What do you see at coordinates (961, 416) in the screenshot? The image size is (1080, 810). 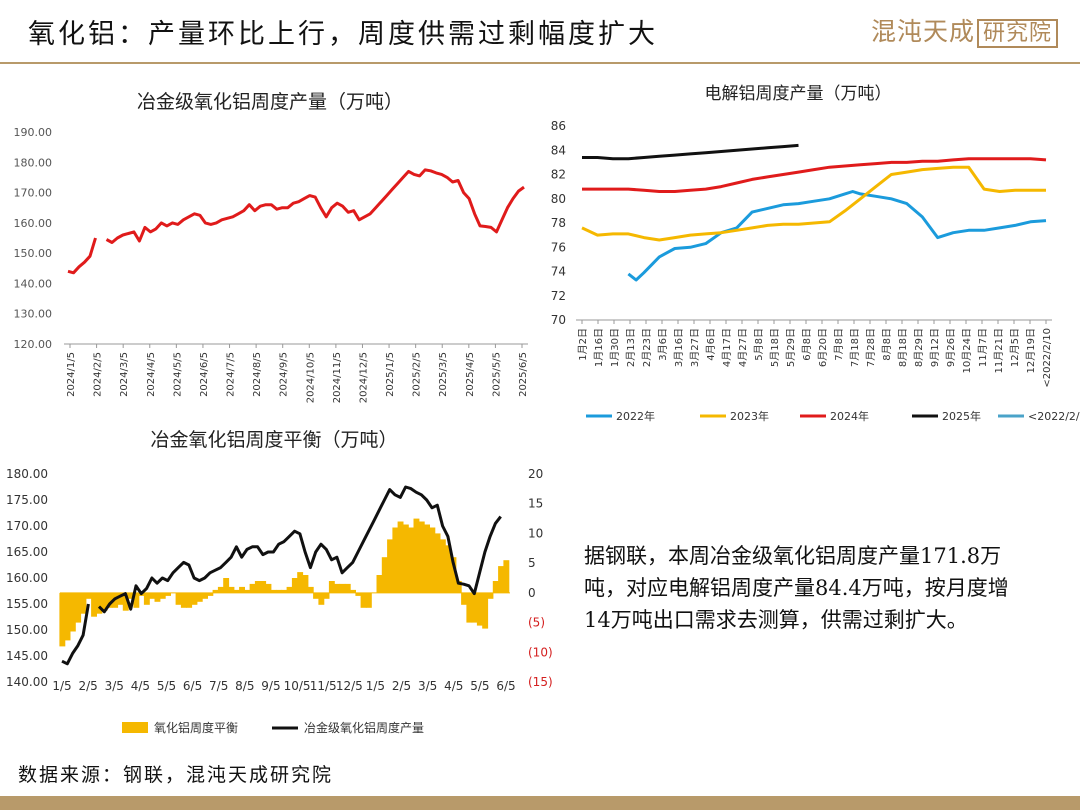 I see `legend-label: 2025年` at bounding box center [961, 416].